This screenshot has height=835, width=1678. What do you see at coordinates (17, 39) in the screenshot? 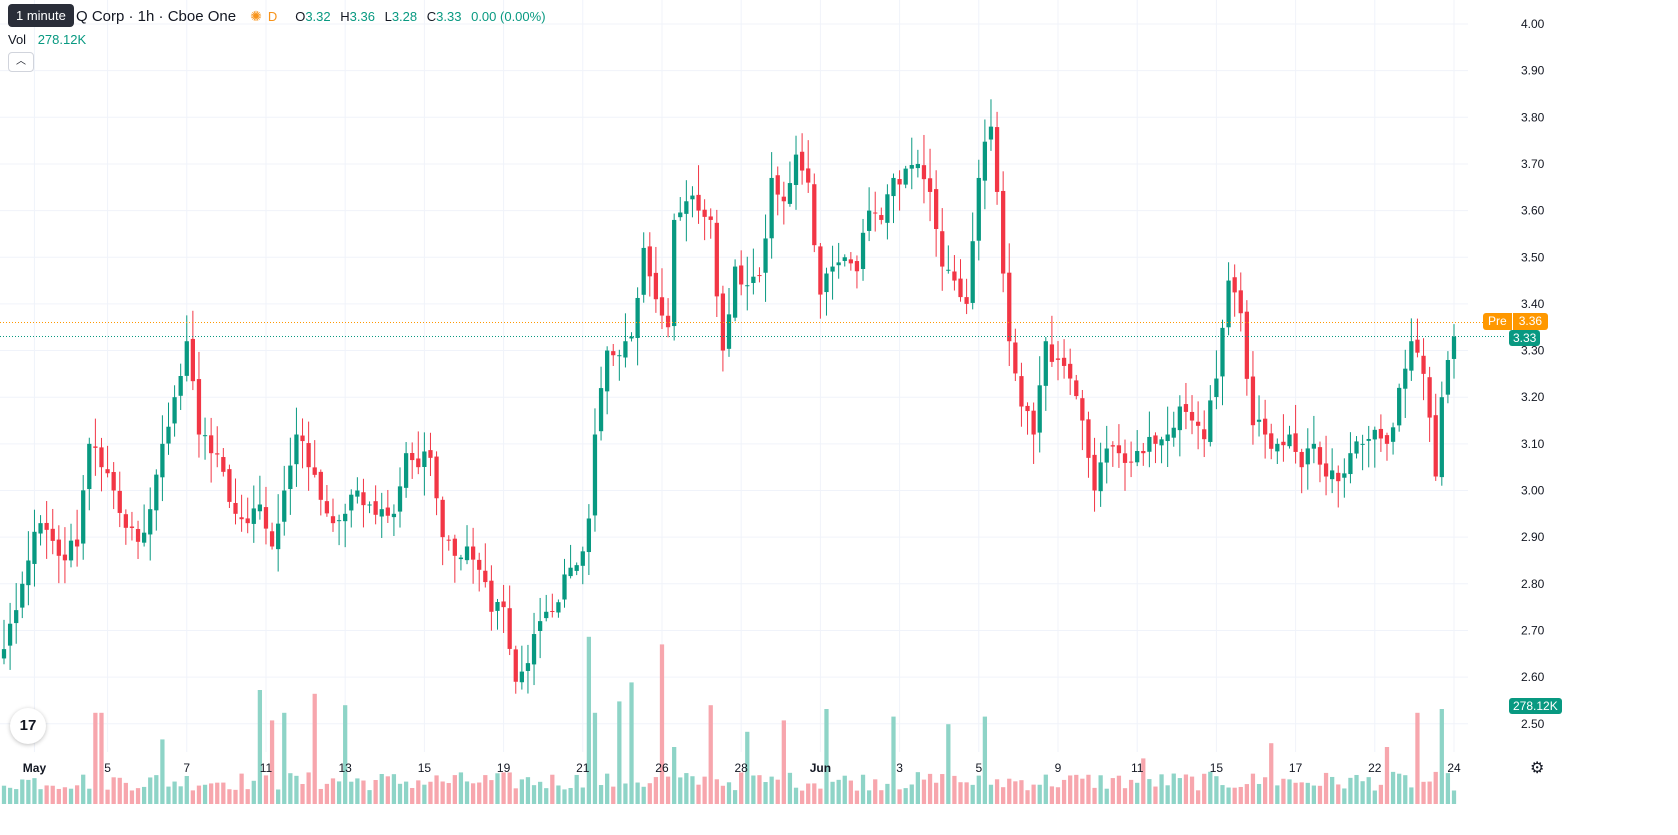
I see `volume-label: Vol` at bounding box center [17, 39].